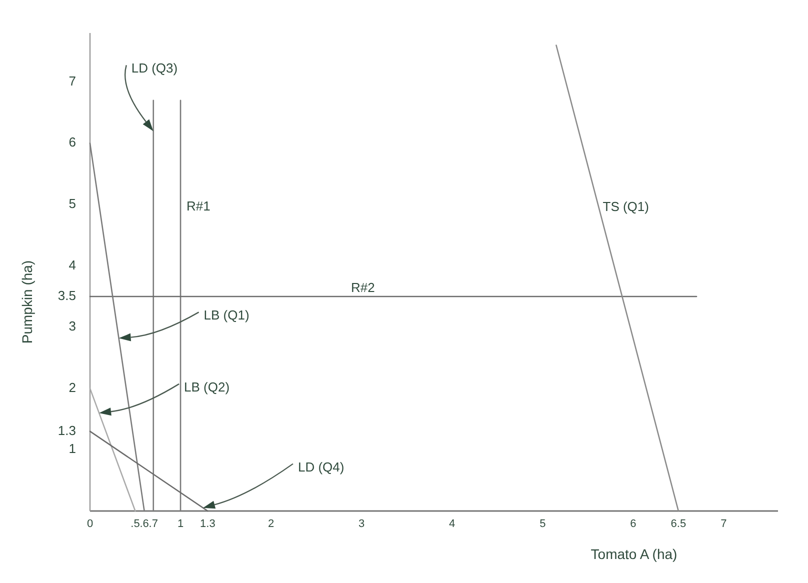 The image size is (808, 583). I want to click on y-tick-label: 3.5, so click(67, 295).